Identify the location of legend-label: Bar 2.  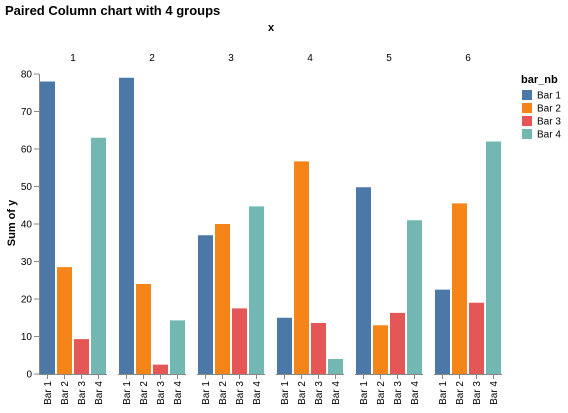
(549, 109).